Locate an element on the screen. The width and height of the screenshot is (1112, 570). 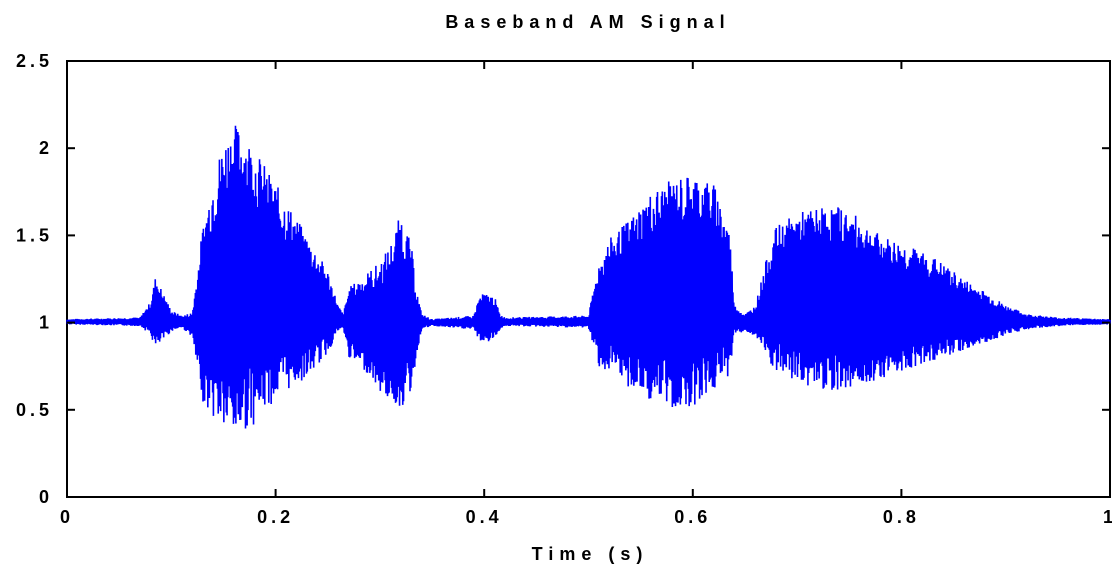
y-tick-label: 0.5 is located at coordinates (34, 410).